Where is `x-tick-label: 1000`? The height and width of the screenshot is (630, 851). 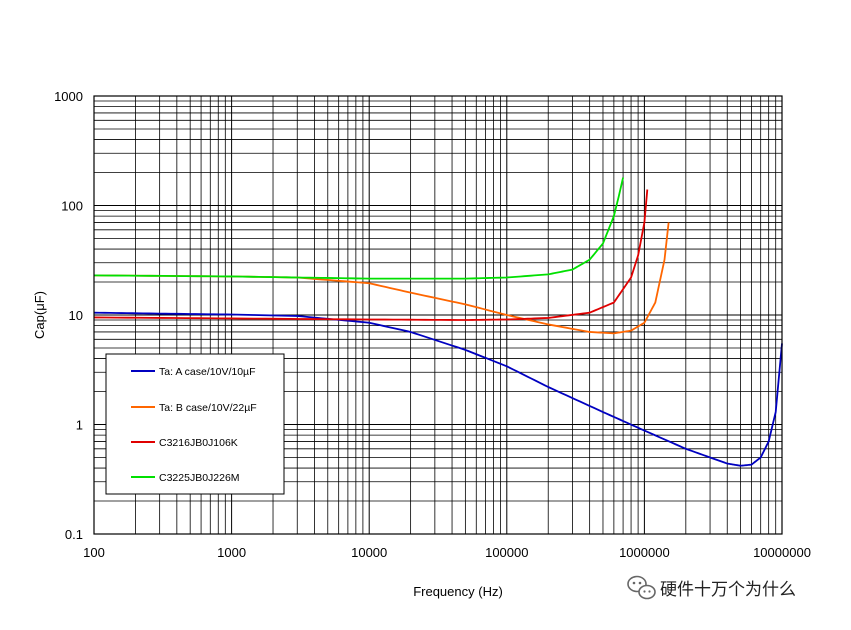 x-tick-label: 1000 is located at coordinates (231, 552).